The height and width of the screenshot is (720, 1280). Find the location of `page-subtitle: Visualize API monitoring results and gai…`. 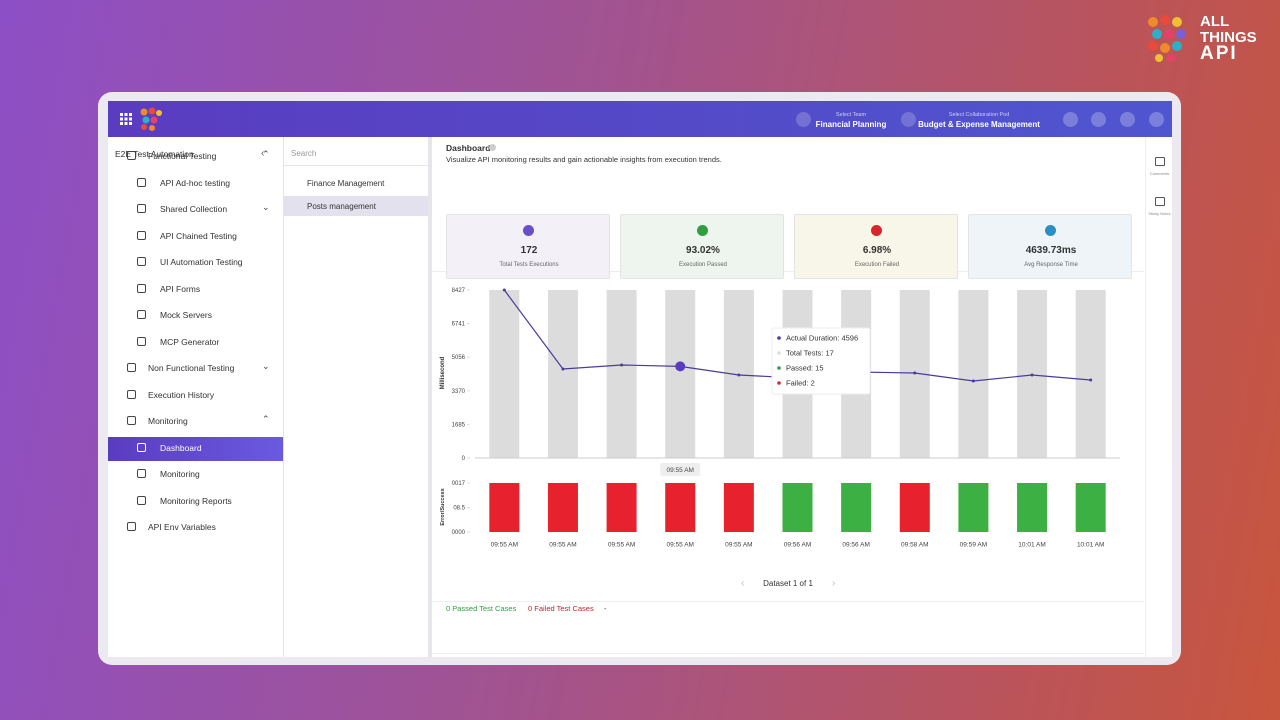

page-subtitle: Visualize API monitoring results and gai… is located at coordinates (584, 159).